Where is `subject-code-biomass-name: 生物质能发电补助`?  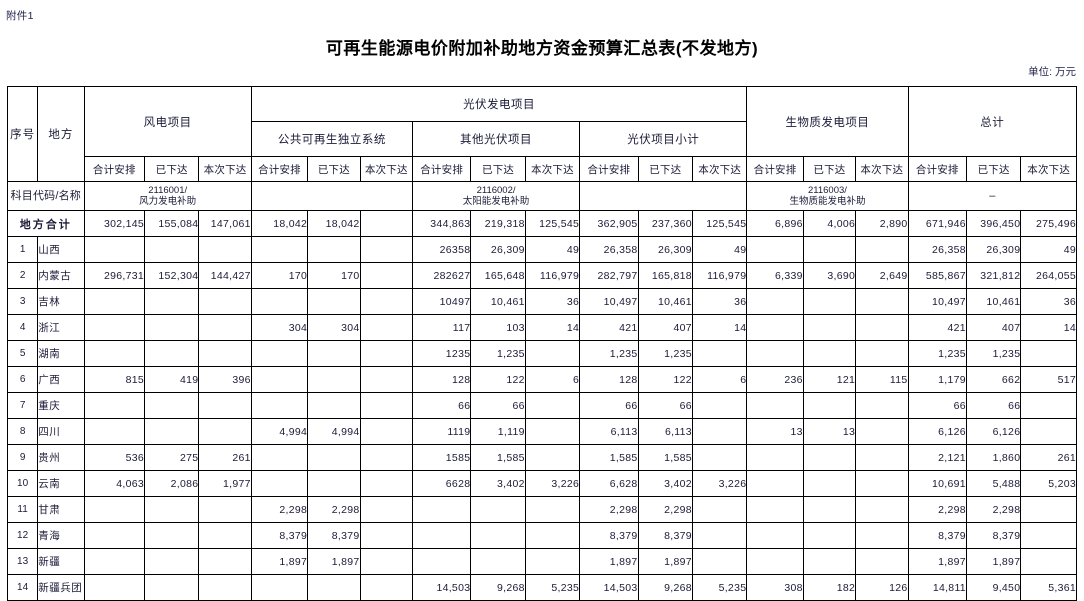
subject-code-biomass-name: 生物质能发电补助 is located at coordinates (827, 201).